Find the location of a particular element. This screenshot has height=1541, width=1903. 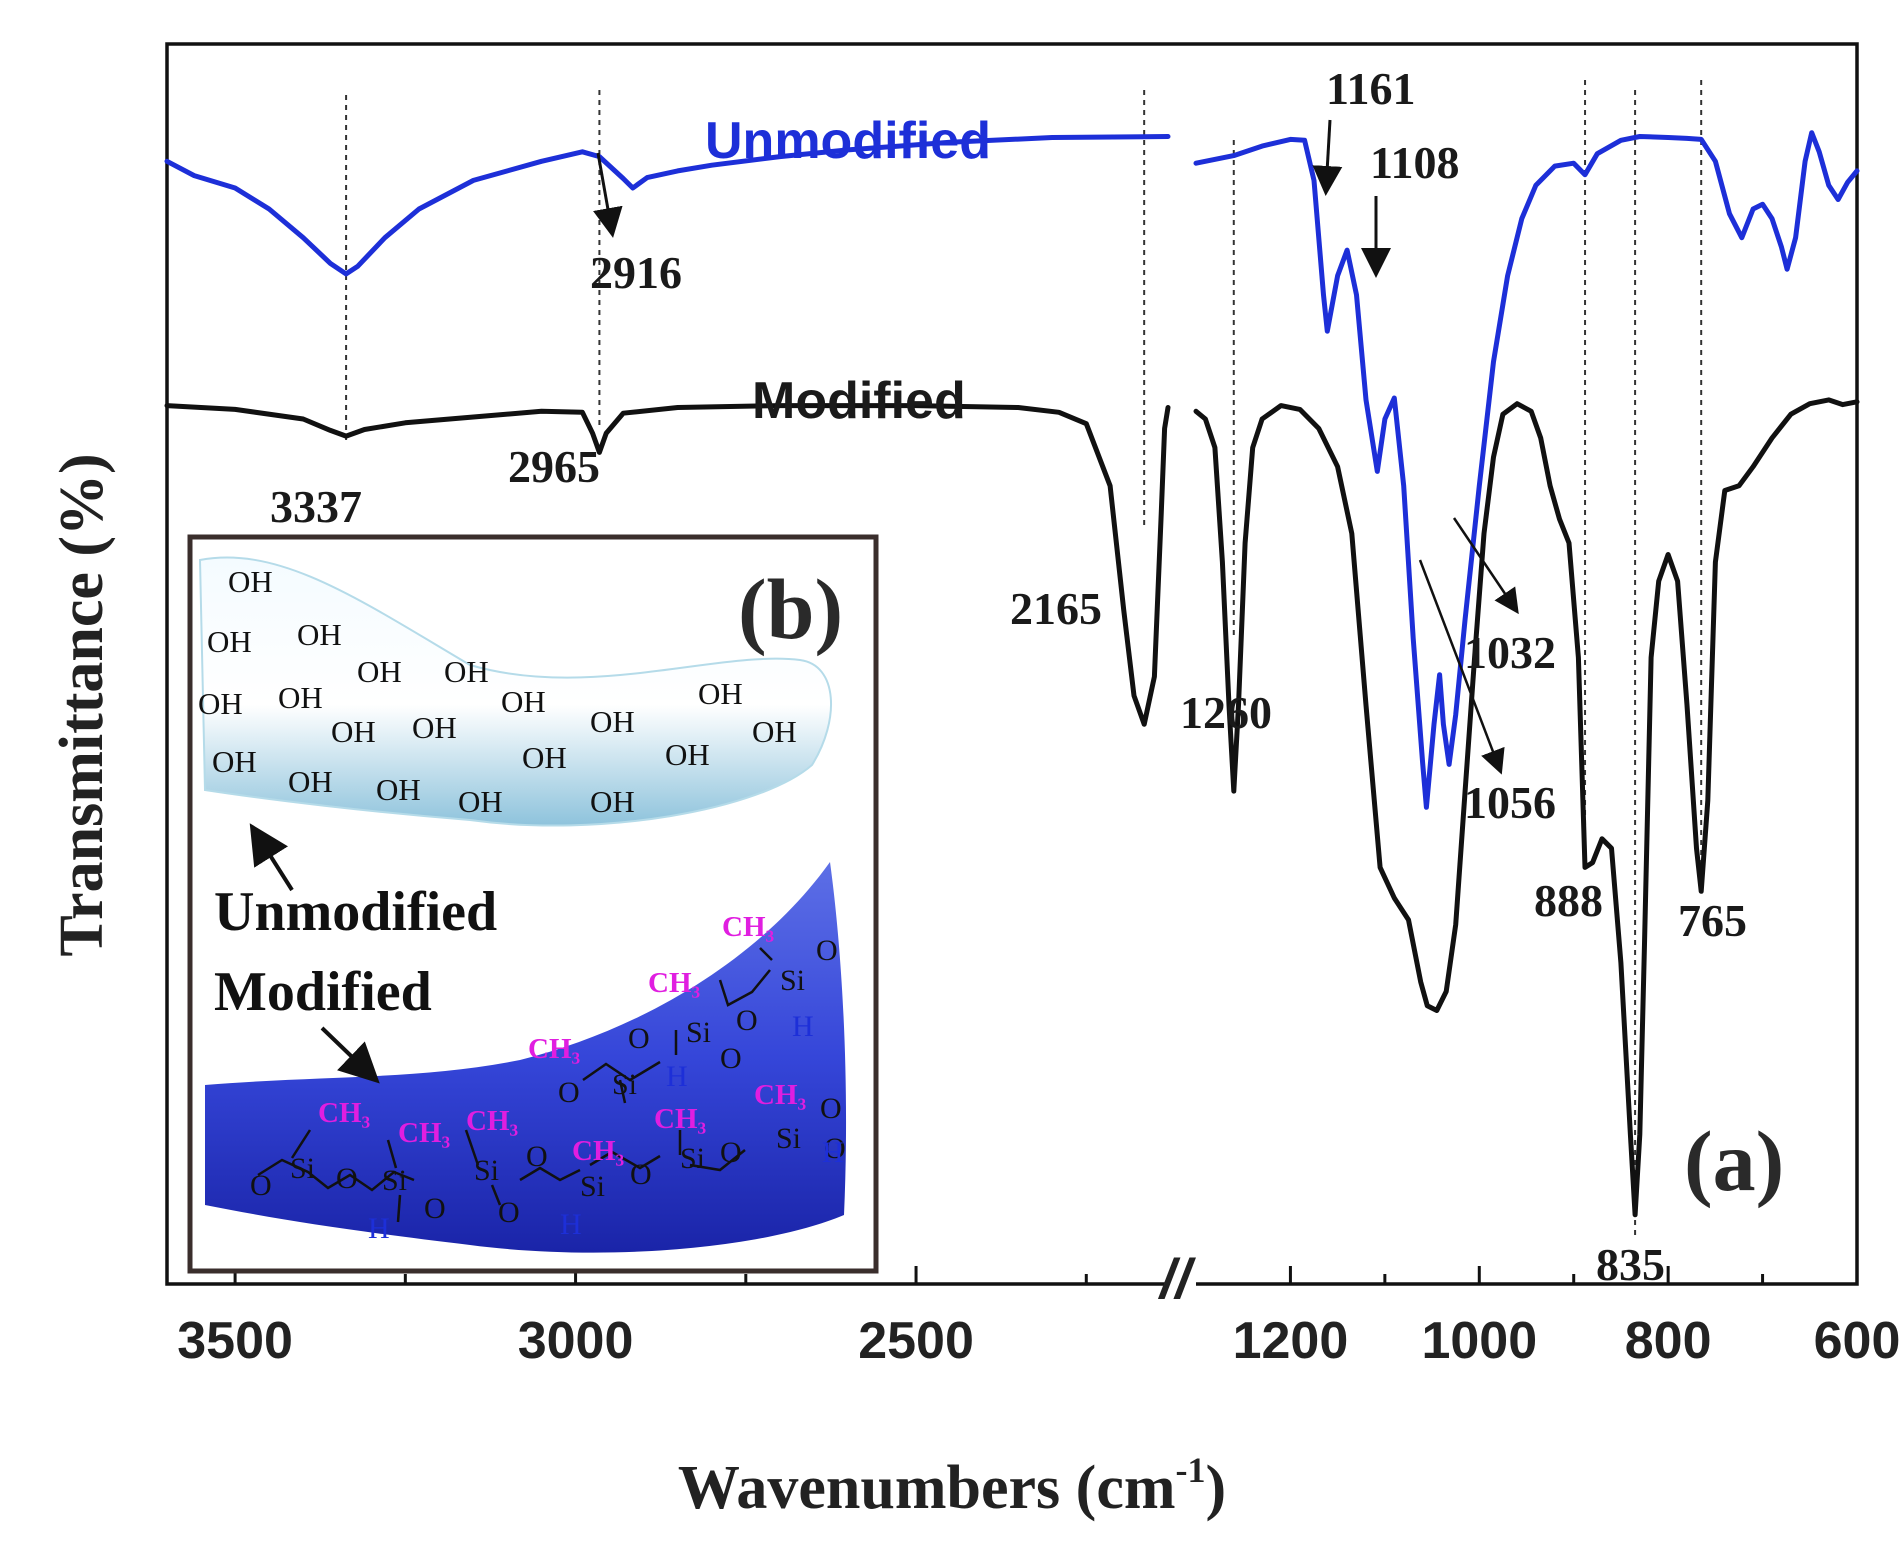

siloxane-bonds is located at coordinates (515, 1085).